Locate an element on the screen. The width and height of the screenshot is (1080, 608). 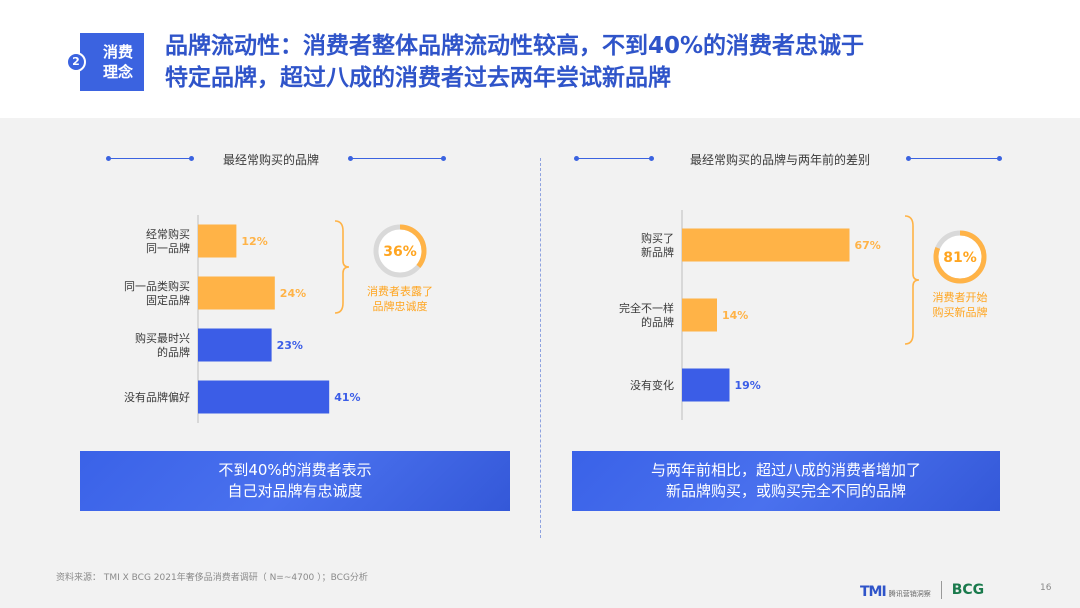
summary-text-line2: 品牌忠诚度 is located at coordinates (400, 306).